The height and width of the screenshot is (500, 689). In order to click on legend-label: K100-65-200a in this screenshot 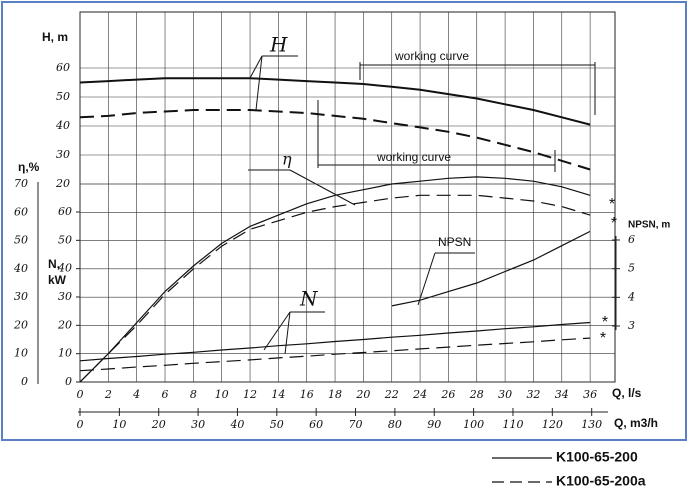, I will do `click(601, 481)`.